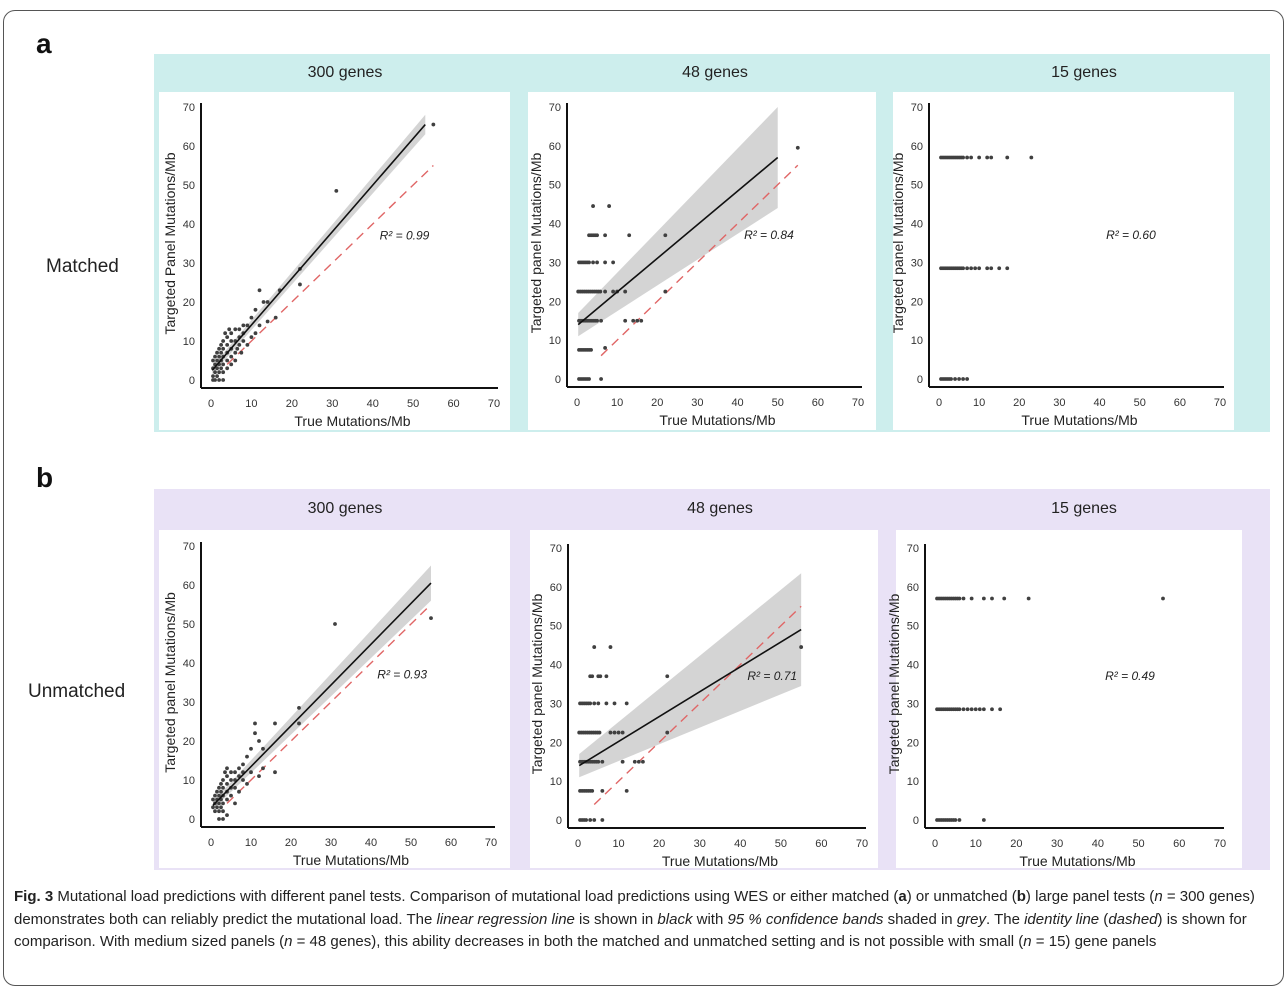 This screenshot has height=992, width=1288. Describe the element at coordinates (961, 896) in the screenshot. I see `caption-text: ) or unmatched (` at that location.